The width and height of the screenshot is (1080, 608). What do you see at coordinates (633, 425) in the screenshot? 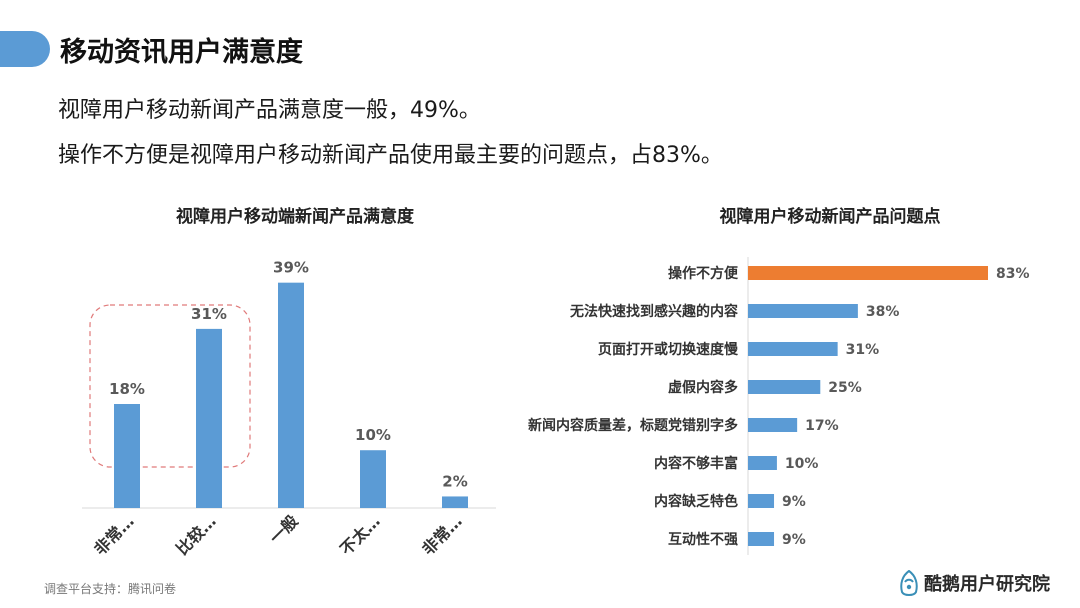
I see `category-label: 新闻内容质量差，标题党错别字多` at bounding box center [633, 425].